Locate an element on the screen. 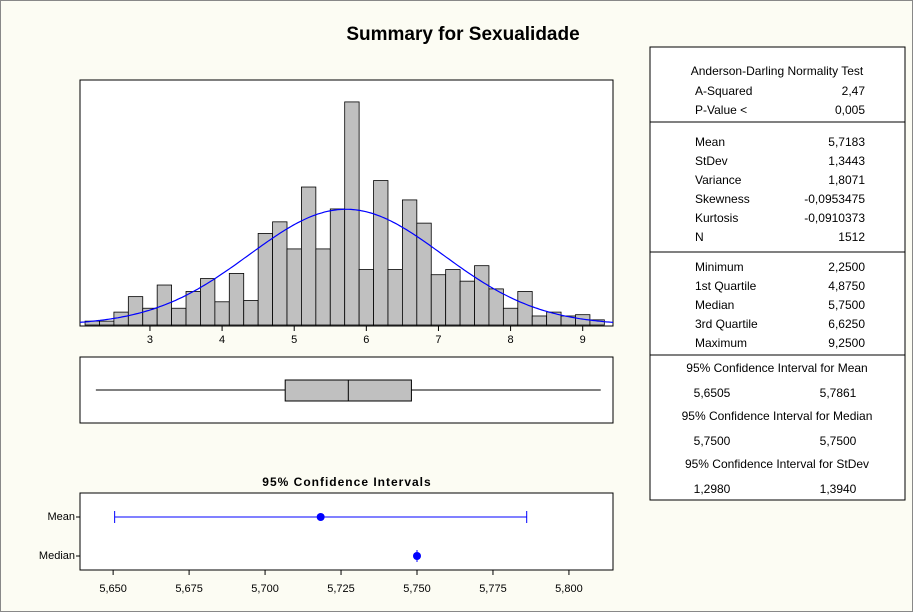 This screenshot has height=612, width=913. x-tick-label: 5,800 is located at coordinates (569, 589).